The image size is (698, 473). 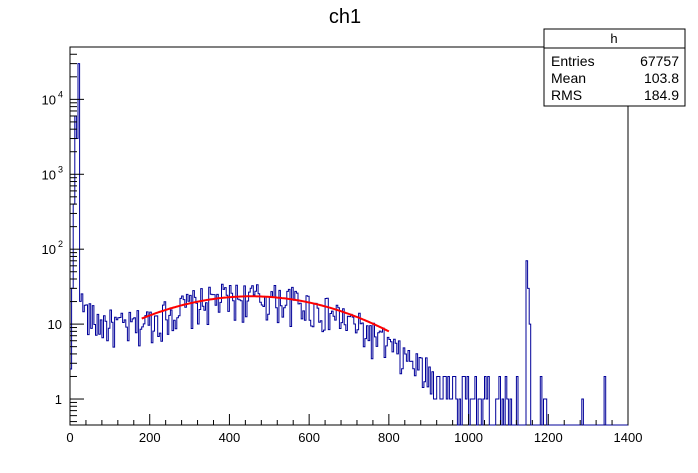 What do you see at coordinates (659, 61) in the screenshot?
I see `stats-entries-value: 67757` at bounding box center [659, 61].